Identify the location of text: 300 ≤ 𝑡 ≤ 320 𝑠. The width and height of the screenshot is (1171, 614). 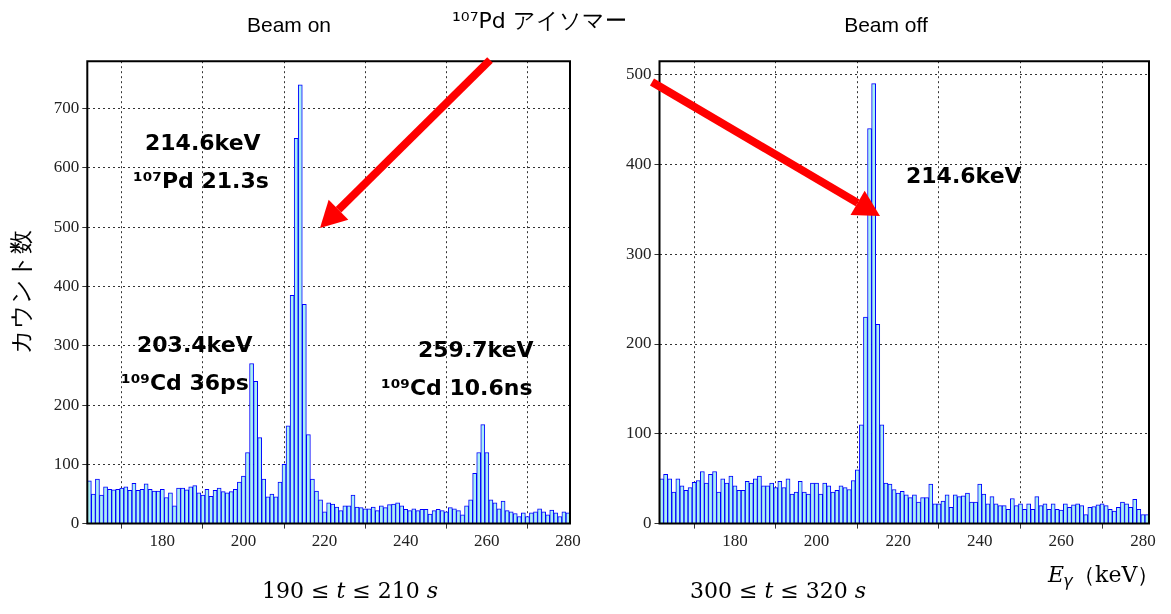
(778, 590).